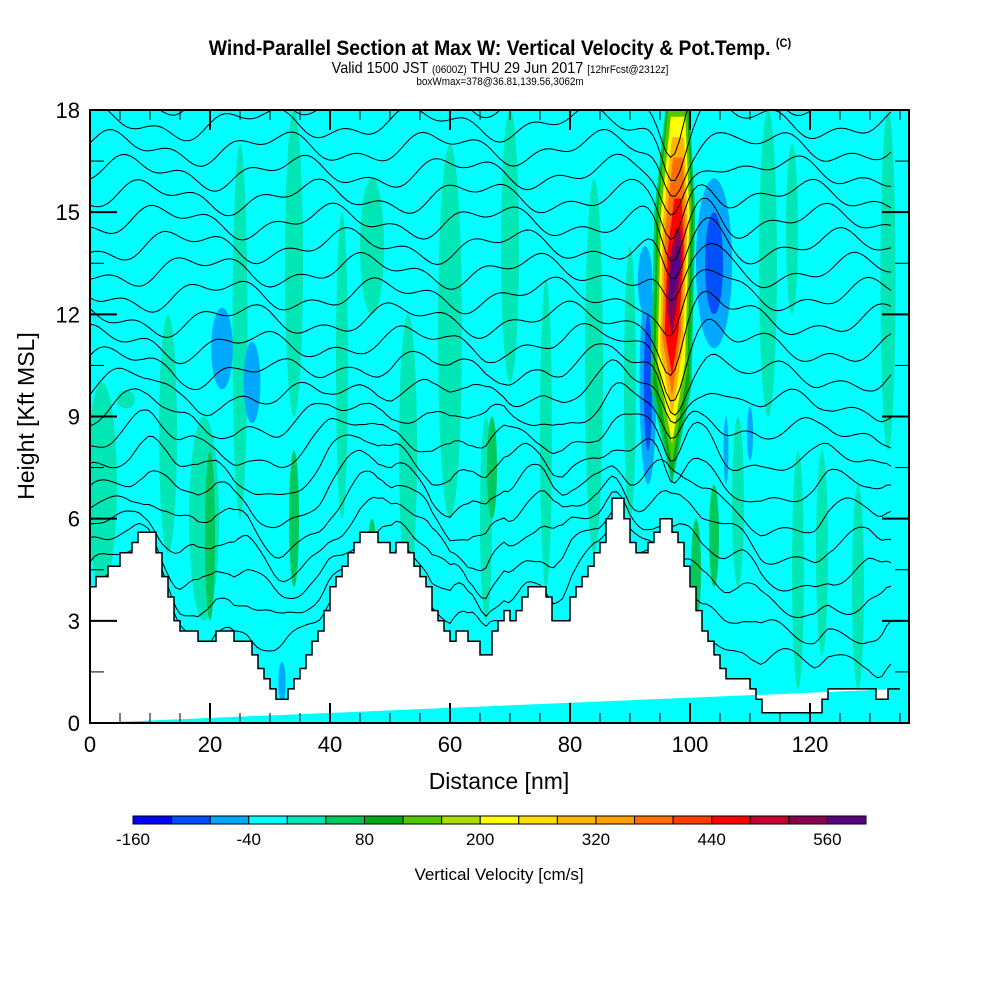  Describe the element at coordinates (827, 839) in the screenshot. I see `colorbar-tick-label: 560` at that location.